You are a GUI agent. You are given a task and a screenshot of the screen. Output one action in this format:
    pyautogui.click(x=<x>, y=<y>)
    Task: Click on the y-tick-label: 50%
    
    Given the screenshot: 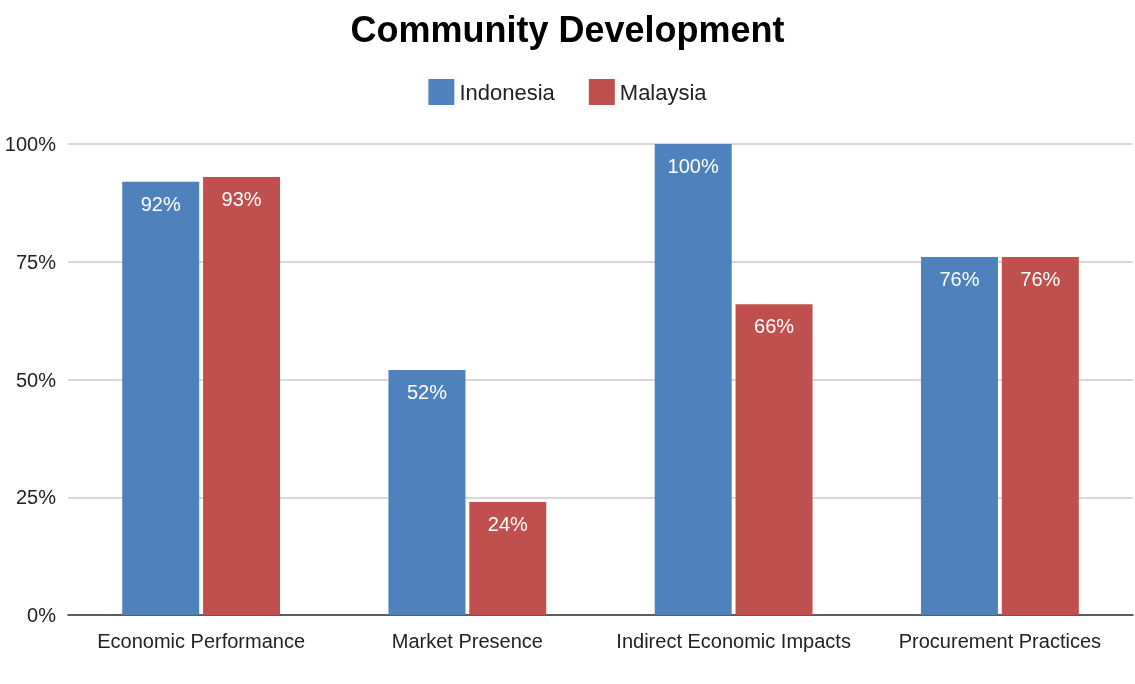 What is the action you would take?
    pyautogui.click(x=36, y=379)
    